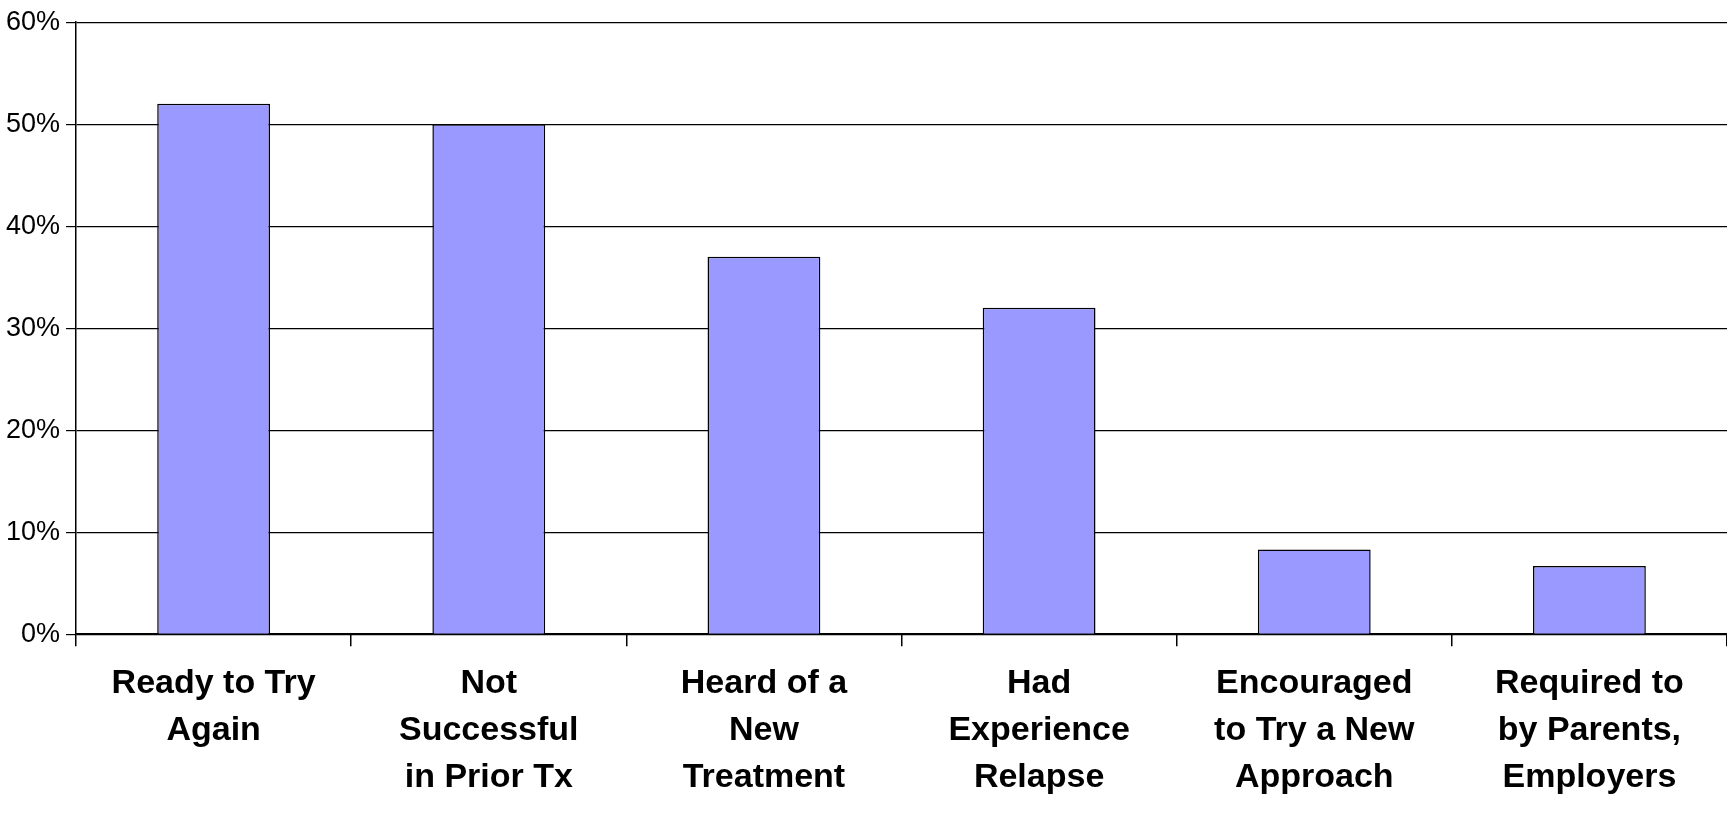  What do you see at coordinates (1314, 728) in the screenshot?
I see `x-tick-label: Encouraged to Try a New Approach` at bounding box center [1314, 728].